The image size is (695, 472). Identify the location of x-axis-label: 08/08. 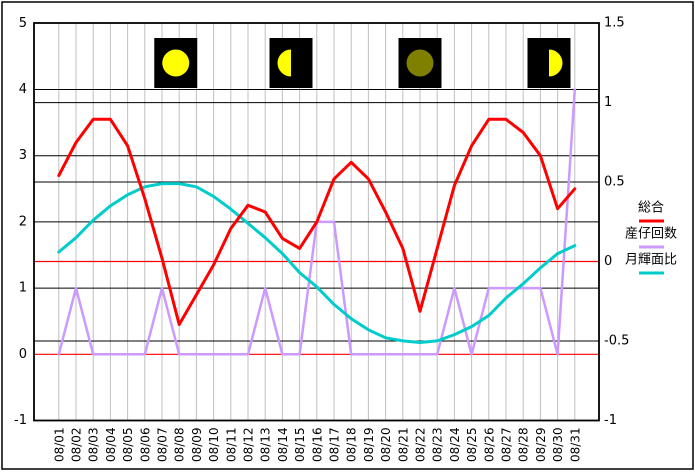
(180, 444).